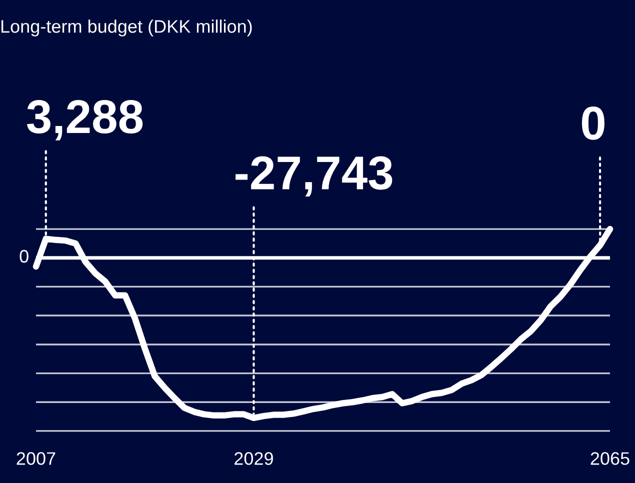 This screenshot has height=483, width=635. I want to click on annotation: -27,743, so click(314, 176).